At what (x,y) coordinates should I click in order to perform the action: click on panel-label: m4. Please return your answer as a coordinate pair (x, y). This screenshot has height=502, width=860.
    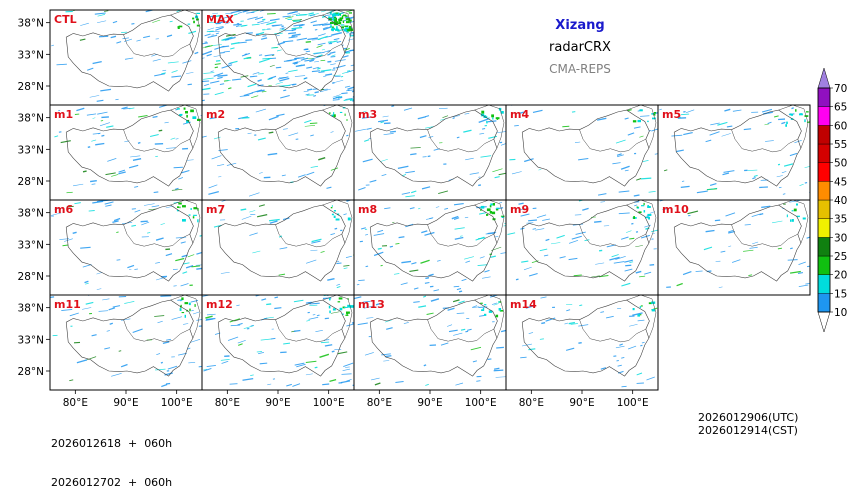
    Looking at the image, I should click on (519, 114).